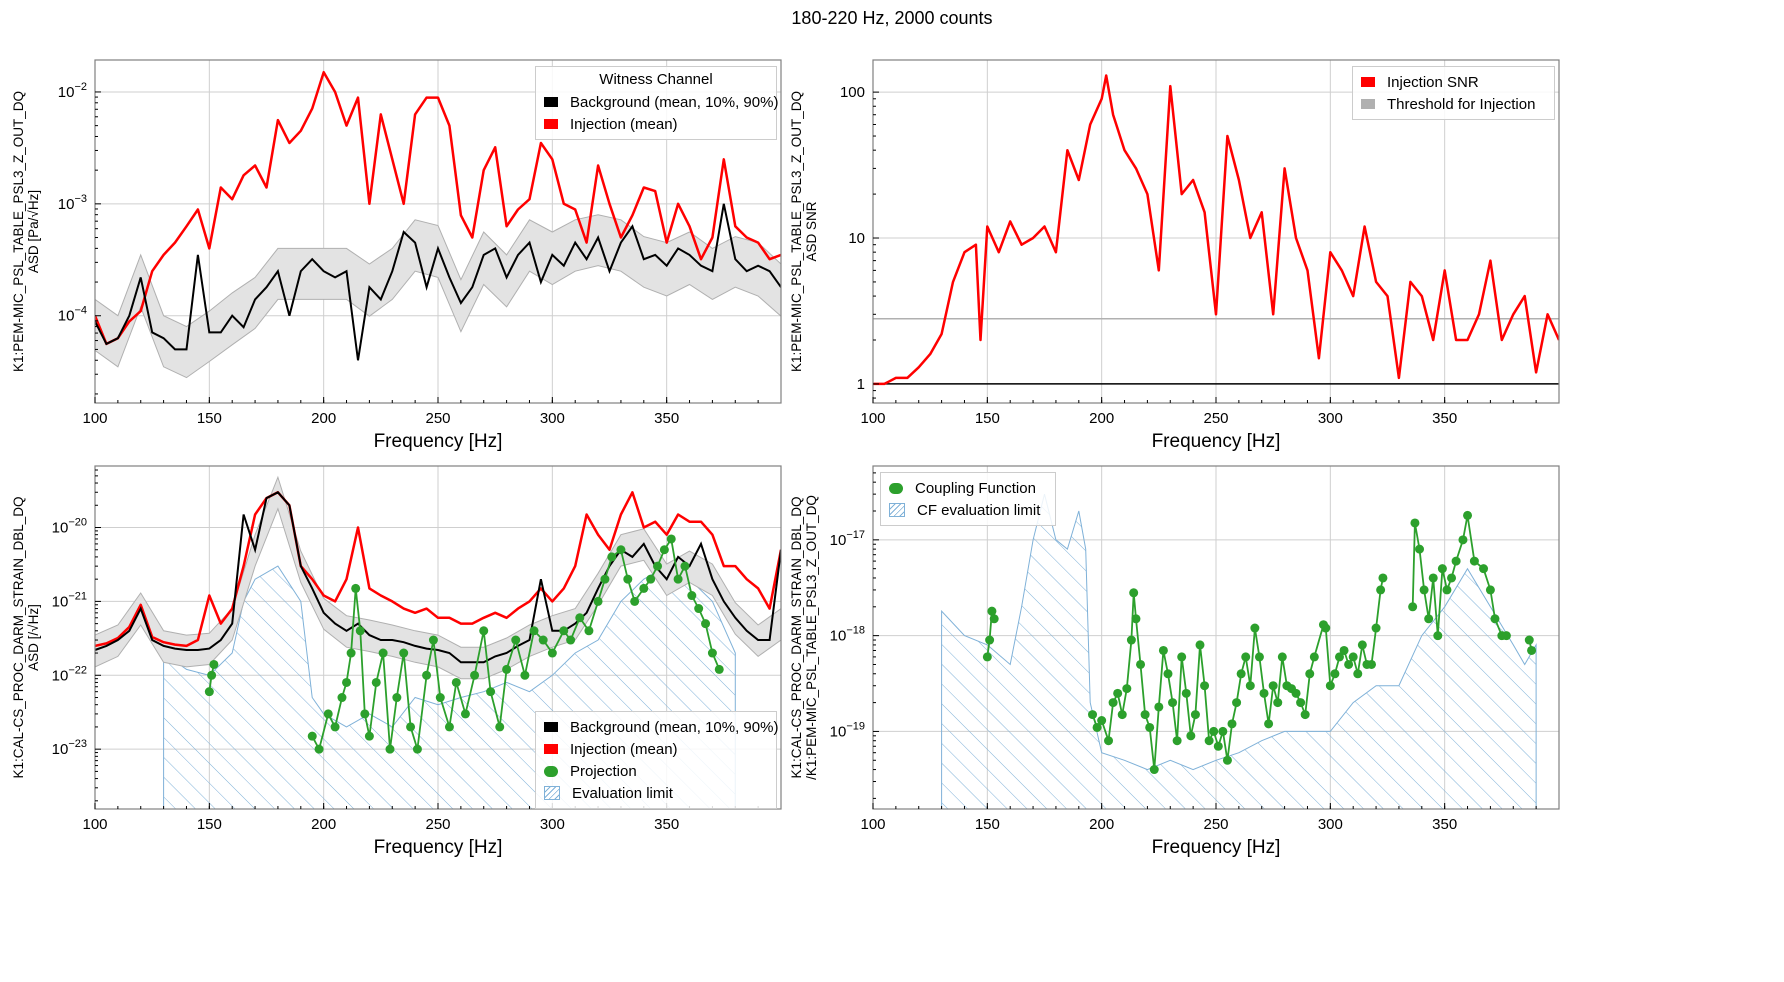 The height and width of the screenshot is (982, 1784). Describe the element at coordinates (811, 231) in the screenshot. I see `y-axis-label: ASD SNR` at that location.